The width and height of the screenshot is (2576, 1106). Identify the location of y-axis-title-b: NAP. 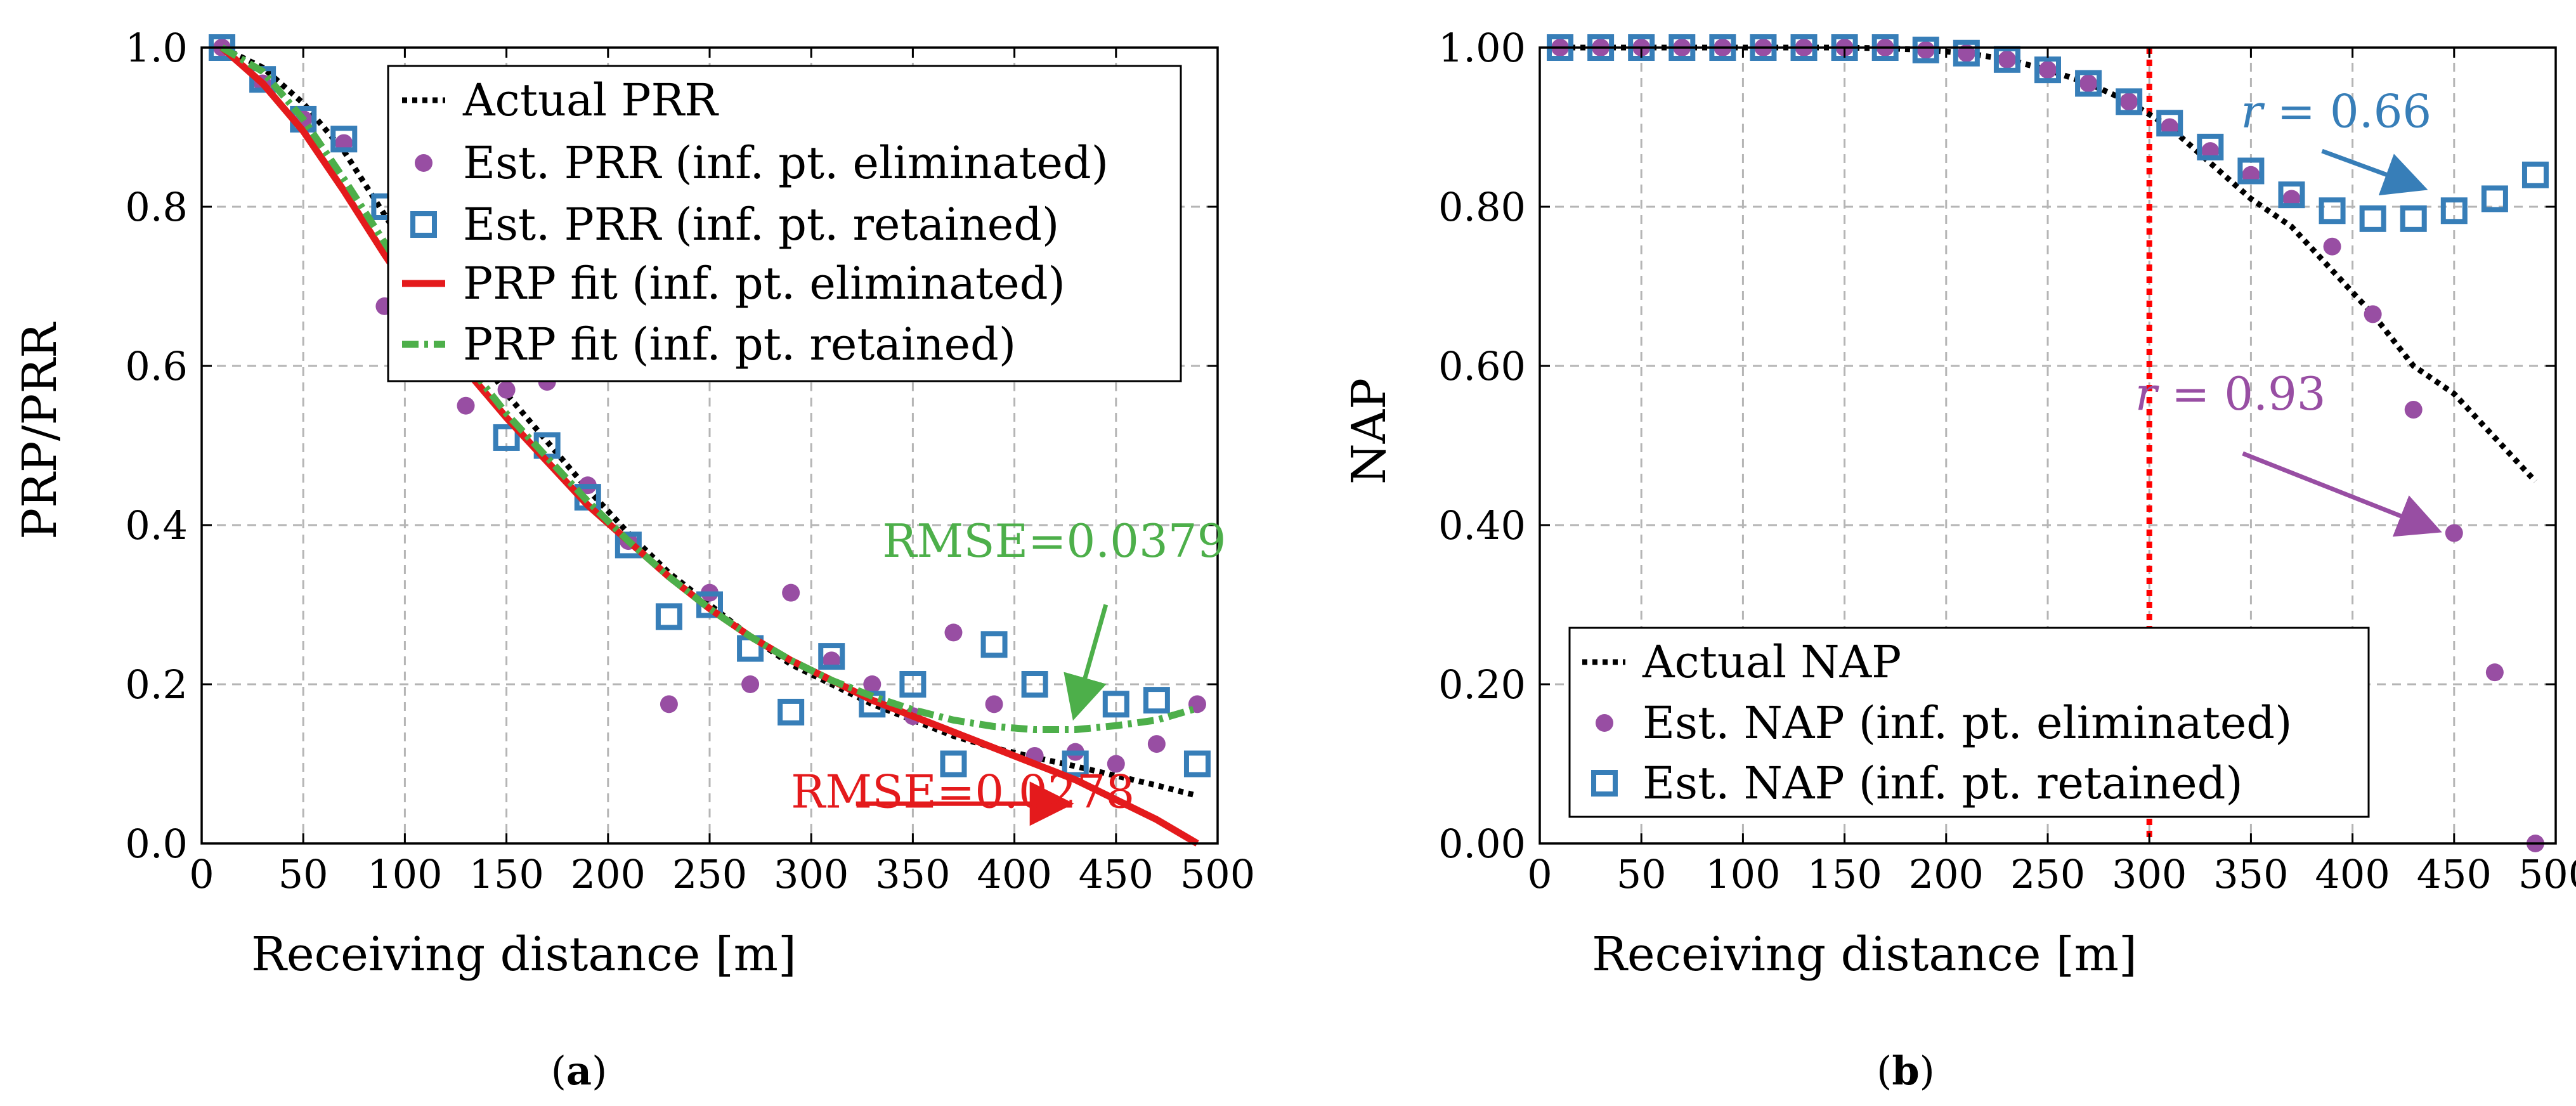
(1369, 431).